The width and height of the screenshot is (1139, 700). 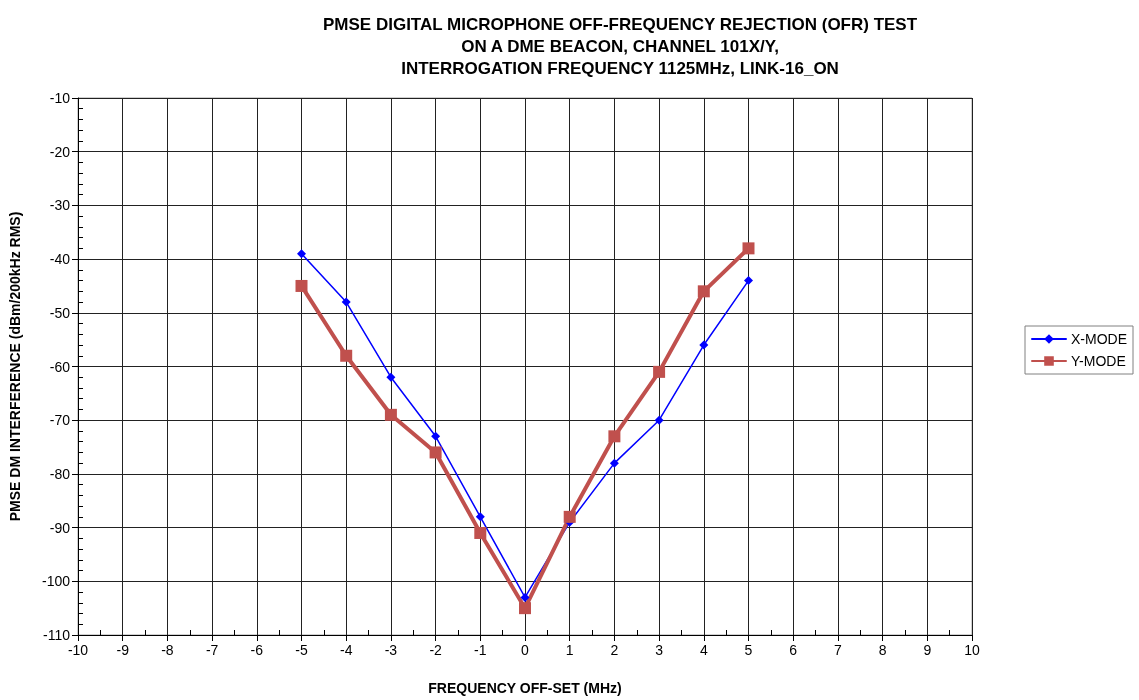 I want to click on x-axis-title: FREQUENCY OFF-SET (MHz), so click(x=525, y=688).